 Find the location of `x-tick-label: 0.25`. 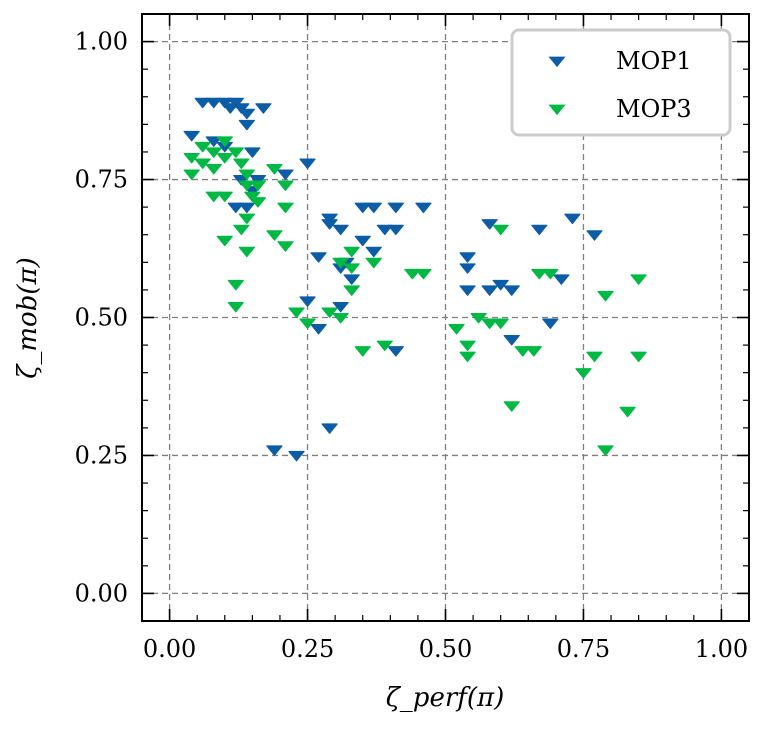

x-tick-label: 0.25 is located at coordinates (307, 649).